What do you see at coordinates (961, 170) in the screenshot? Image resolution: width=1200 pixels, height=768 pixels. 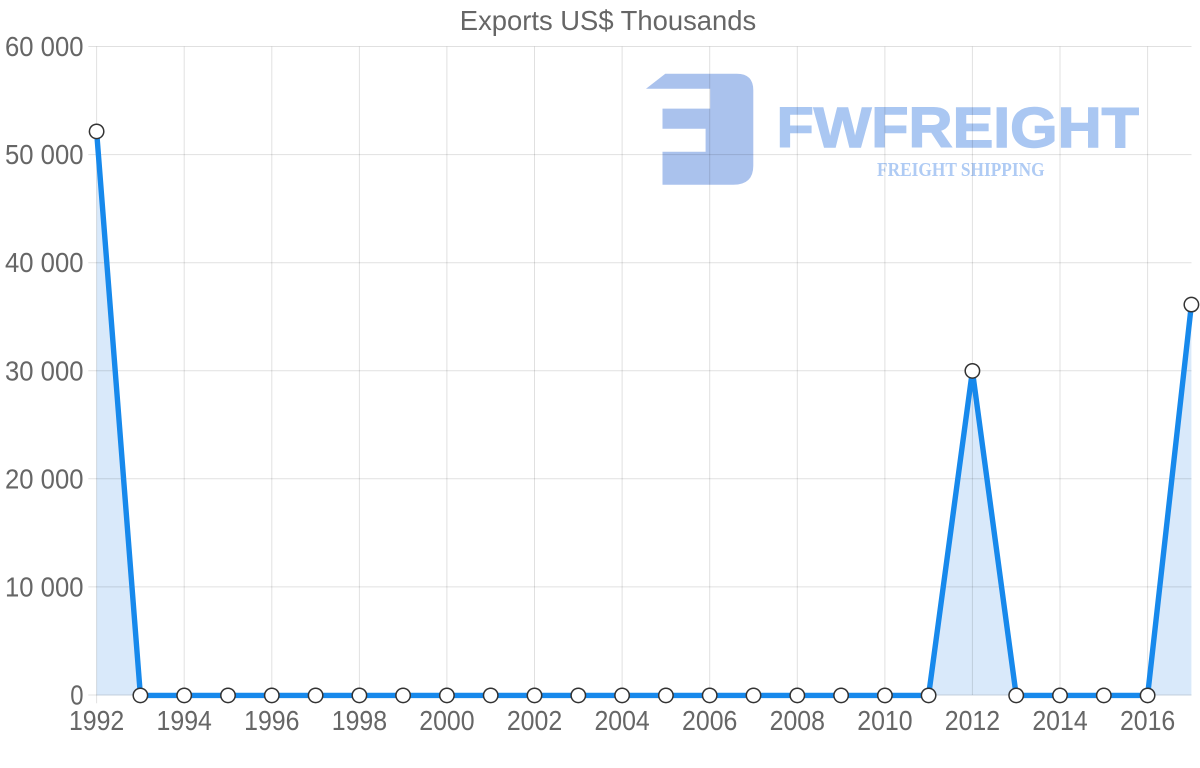 I see `svg-text: FREIGHT SHIPPING` at bounding box center [961, 170].